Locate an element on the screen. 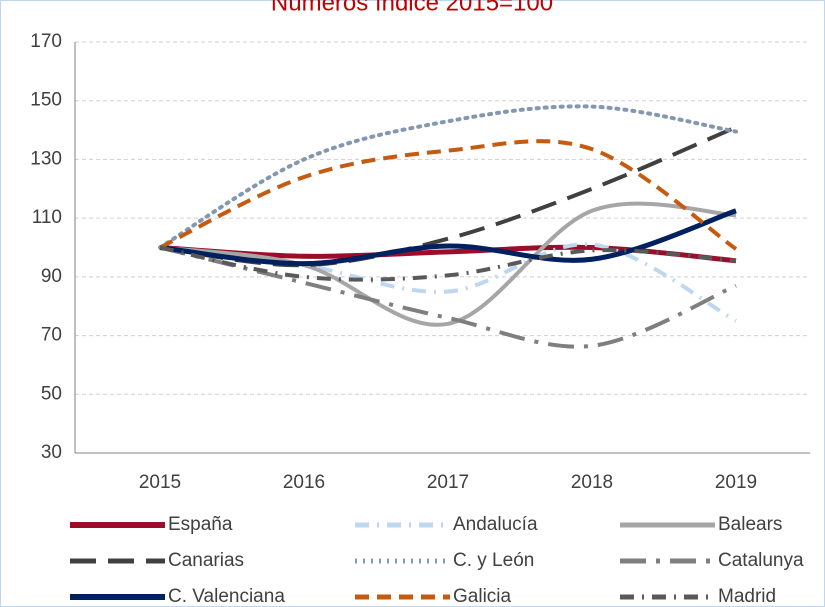  y-tick-label: 70 is located at coordinates (51, 335).